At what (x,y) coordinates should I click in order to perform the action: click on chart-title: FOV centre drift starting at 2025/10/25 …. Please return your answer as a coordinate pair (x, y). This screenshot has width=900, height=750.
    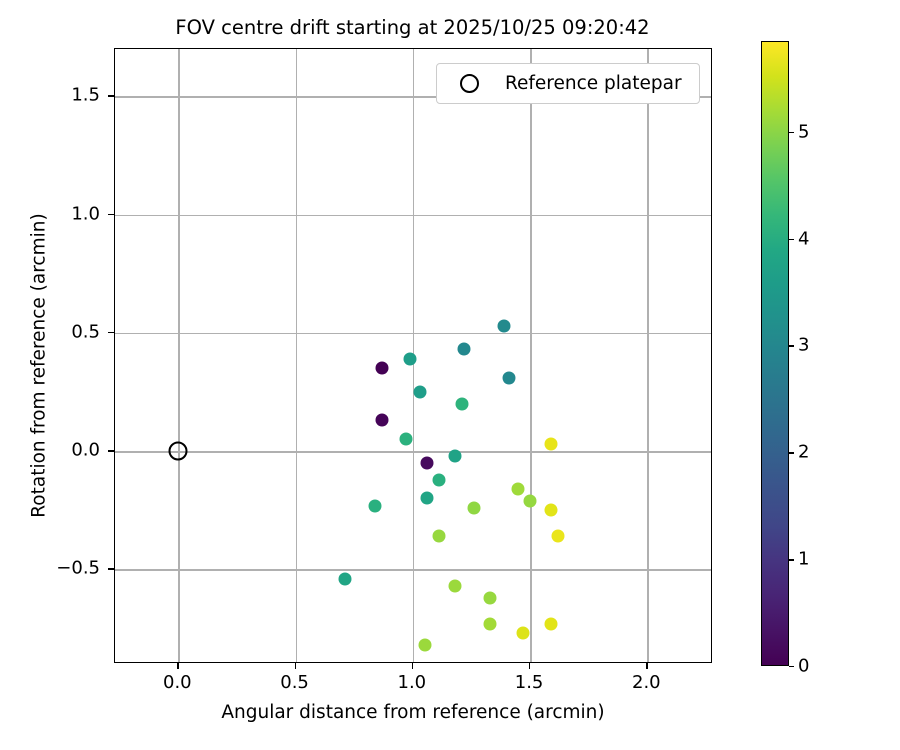
    Looking at the image, I should click on (412, 27).